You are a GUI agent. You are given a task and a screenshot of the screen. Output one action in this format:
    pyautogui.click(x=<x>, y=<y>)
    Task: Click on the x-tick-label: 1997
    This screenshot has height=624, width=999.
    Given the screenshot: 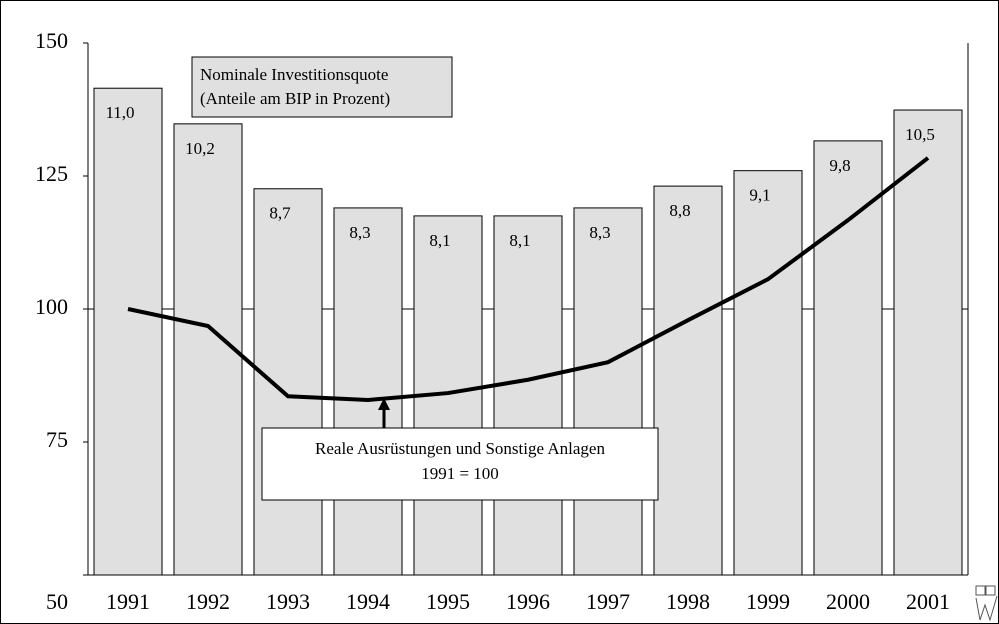 What is the action you would take?
    pyautogui.click(x=608, y=601)
    